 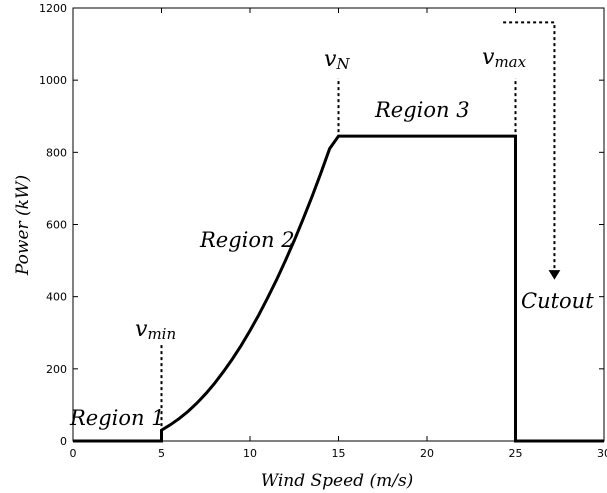 I want to click on x-tick-label: 10, so click(x=250, y=453).